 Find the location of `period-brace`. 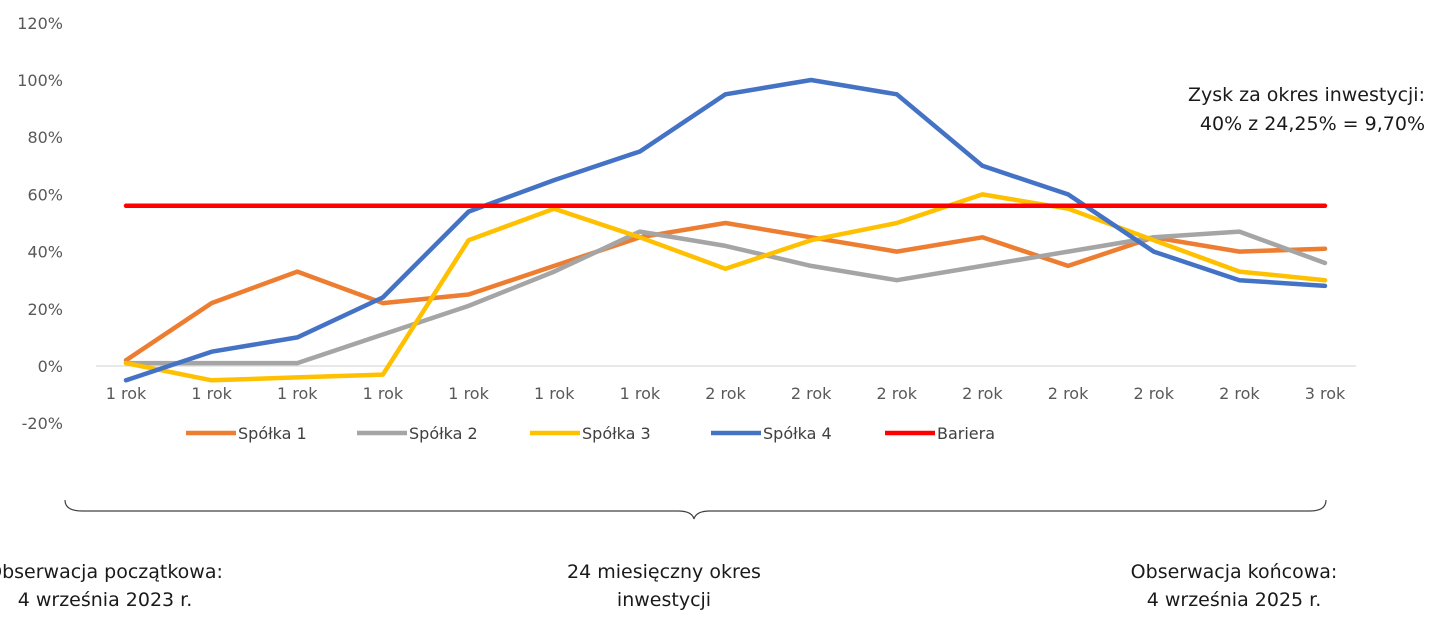

period-brace is located at coordinates (695, 509).